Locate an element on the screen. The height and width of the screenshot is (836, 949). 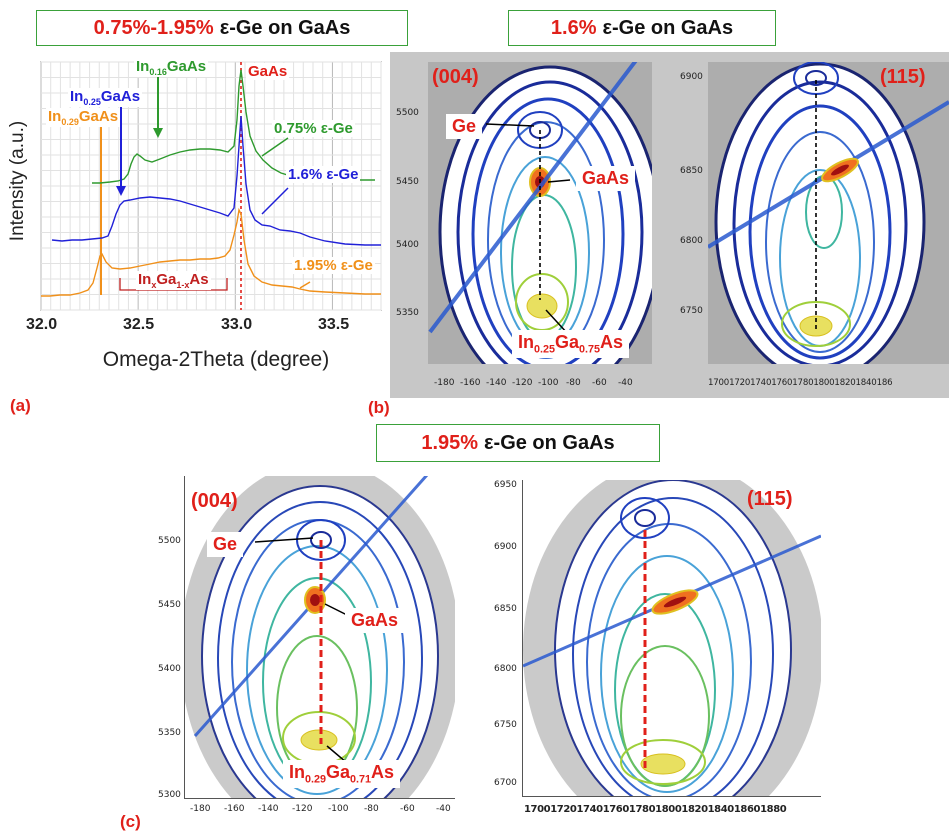
b004-ge-arrow is located at coordinates (510, 125).